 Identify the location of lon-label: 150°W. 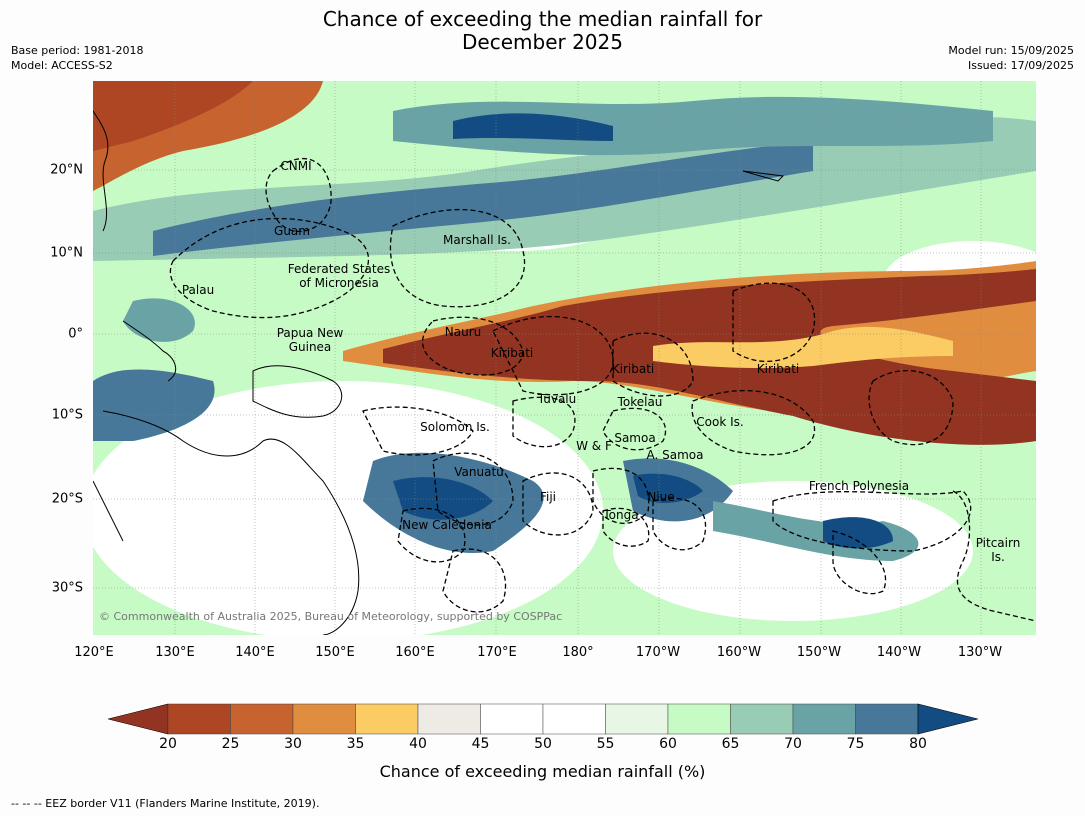
(819, 652).